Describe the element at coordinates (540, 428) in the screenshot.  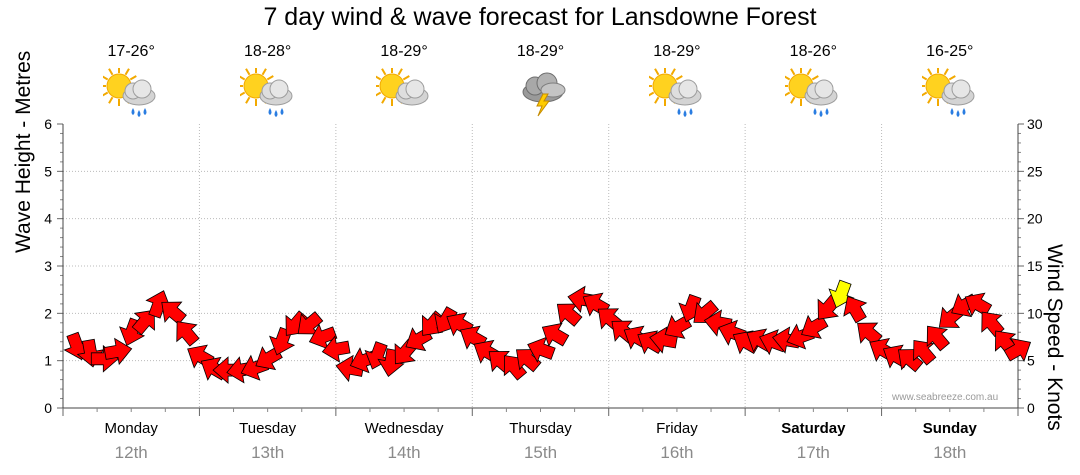
I see `day-name: Thursday` at that location.